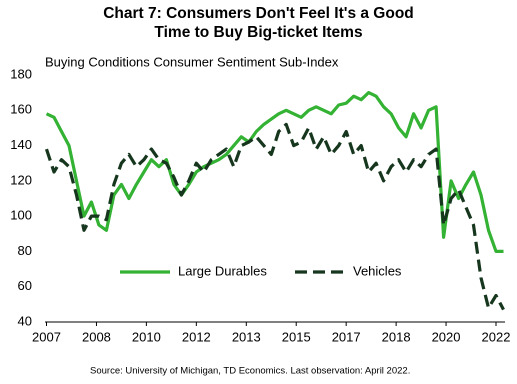 The image size is (517, 384). I want to click on x-tick-label: 2015, so click(296, 336).